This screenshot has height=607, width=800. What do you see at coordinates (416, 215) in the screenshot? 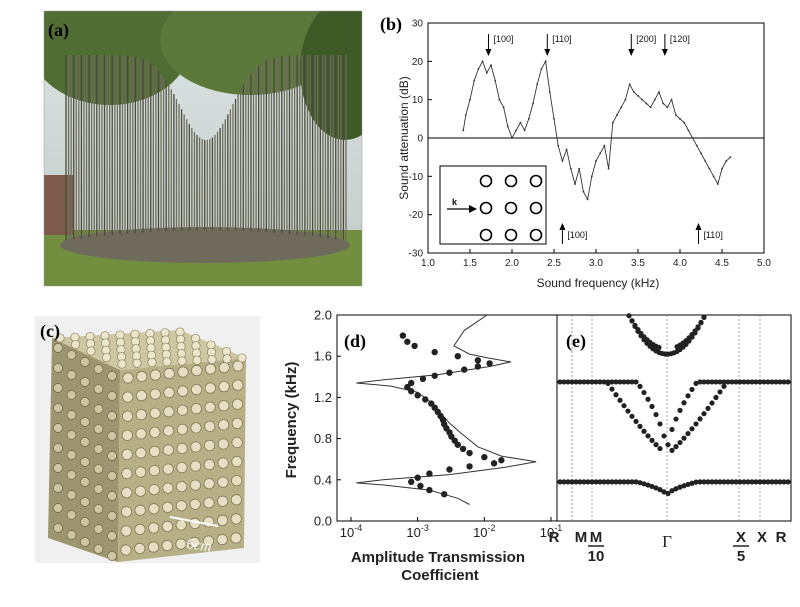
I see `y-tick-label: -20` at bounding box center [416, 215].